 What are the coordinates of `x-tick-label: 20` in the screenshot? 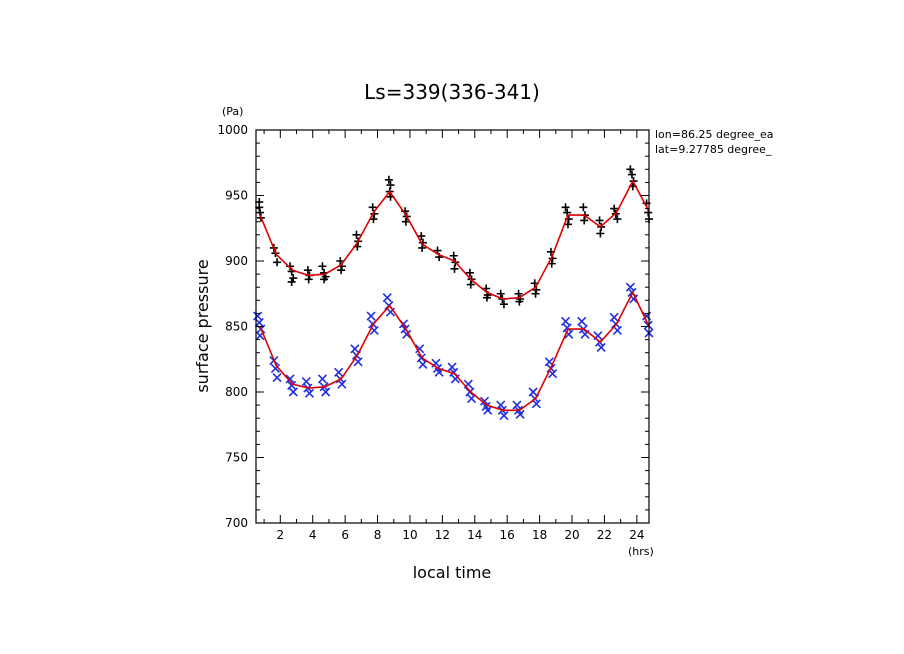 It's located at (571, 535).